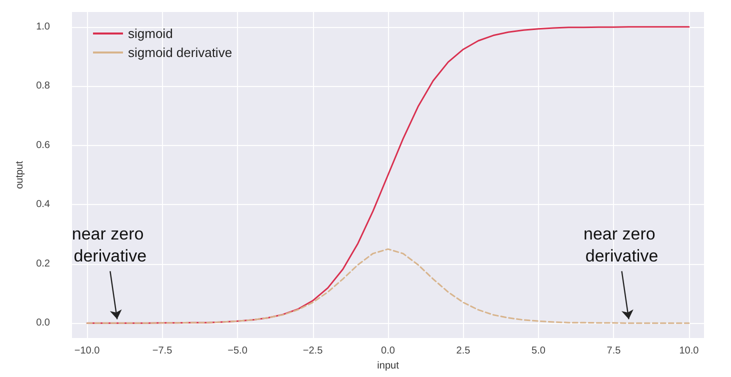 The image size is (731, 377). What do you see at coordinates (20, 174) in the screenshot?
I see `y-axis-title: output` at bounding box center [20, 174].